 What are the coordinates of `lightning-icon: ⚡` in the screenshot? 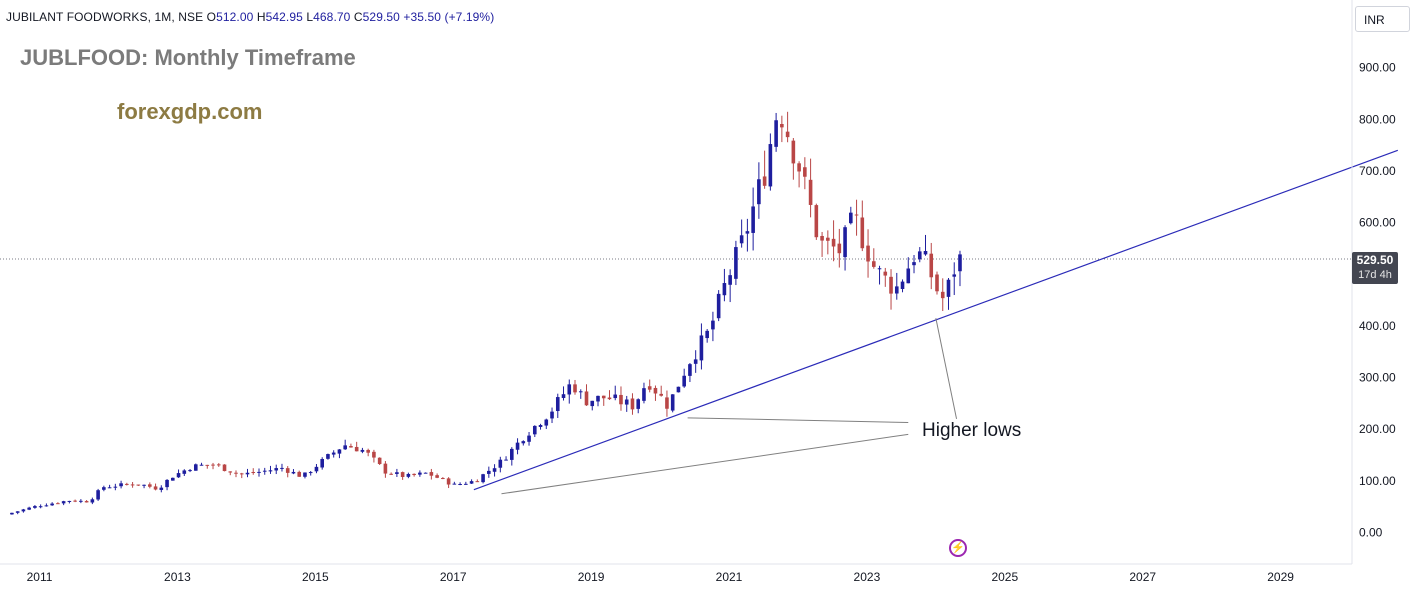 It's located at (958, 548).